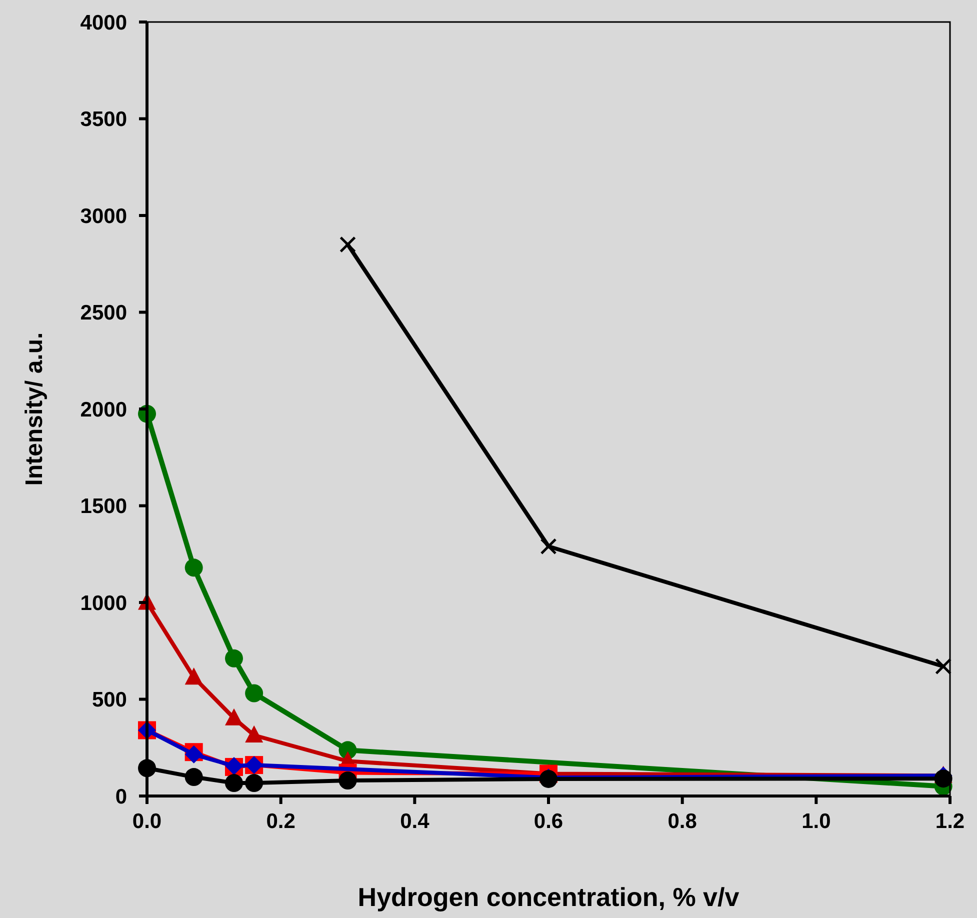 The height and width of the screenshot is (918, 977). I want to click on y-tick-label: 3500, so click(103, 120).